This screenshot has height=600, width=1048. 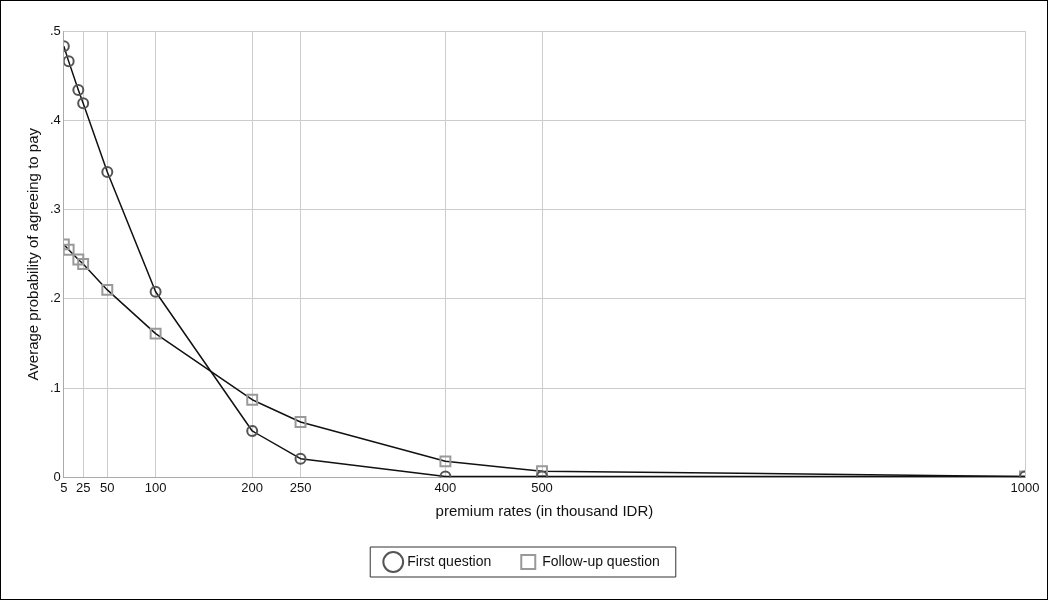 What do you see at coordinates (1025, 487) in the screenshot?
I see `x-tick-label: 1000` at bounding box center [1025, 487].